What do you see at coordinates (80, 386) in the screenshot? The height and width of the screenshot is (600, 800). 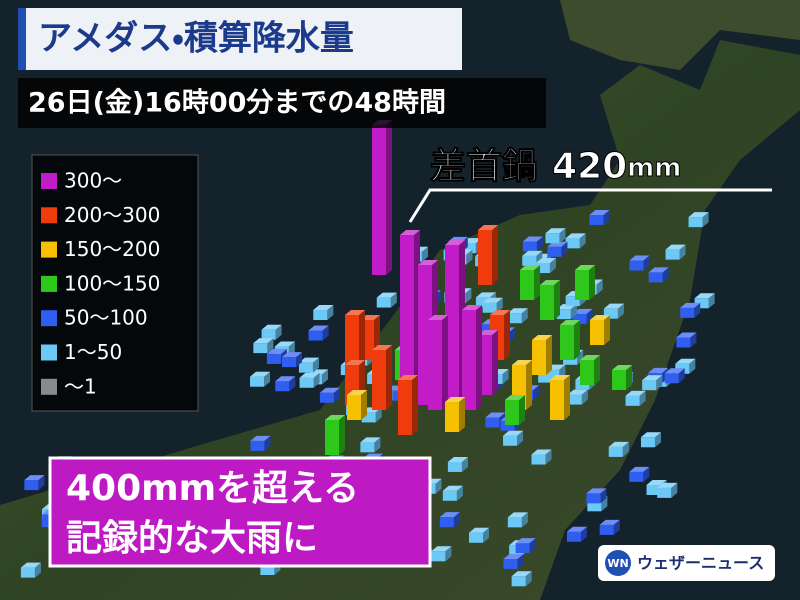 I see `legend-label: ～1` at bounding box center [80, 386].